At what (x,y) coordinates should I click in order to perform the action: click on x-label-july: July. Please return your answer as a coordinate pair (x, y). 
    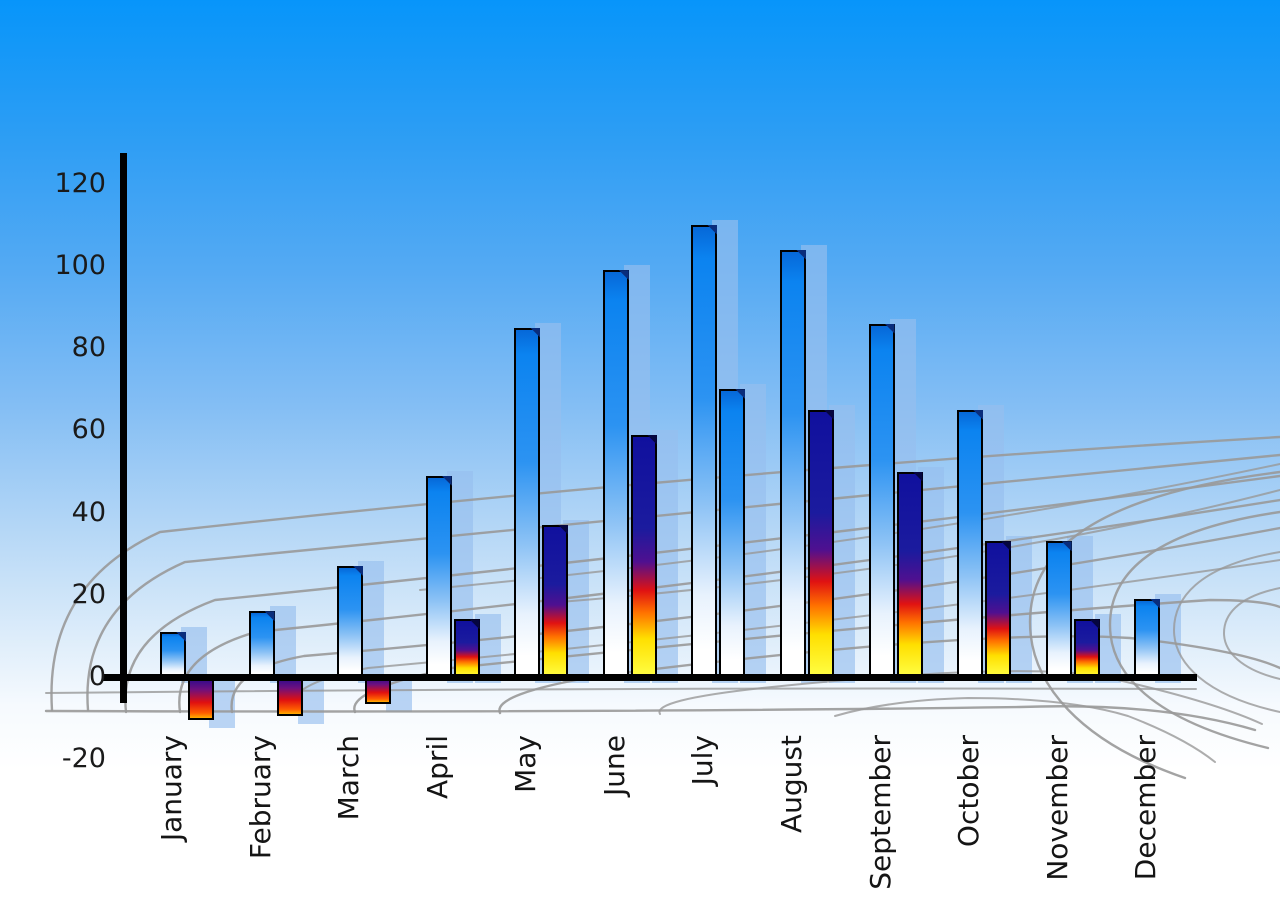
    Looking at the image, I should click on (703, 760).